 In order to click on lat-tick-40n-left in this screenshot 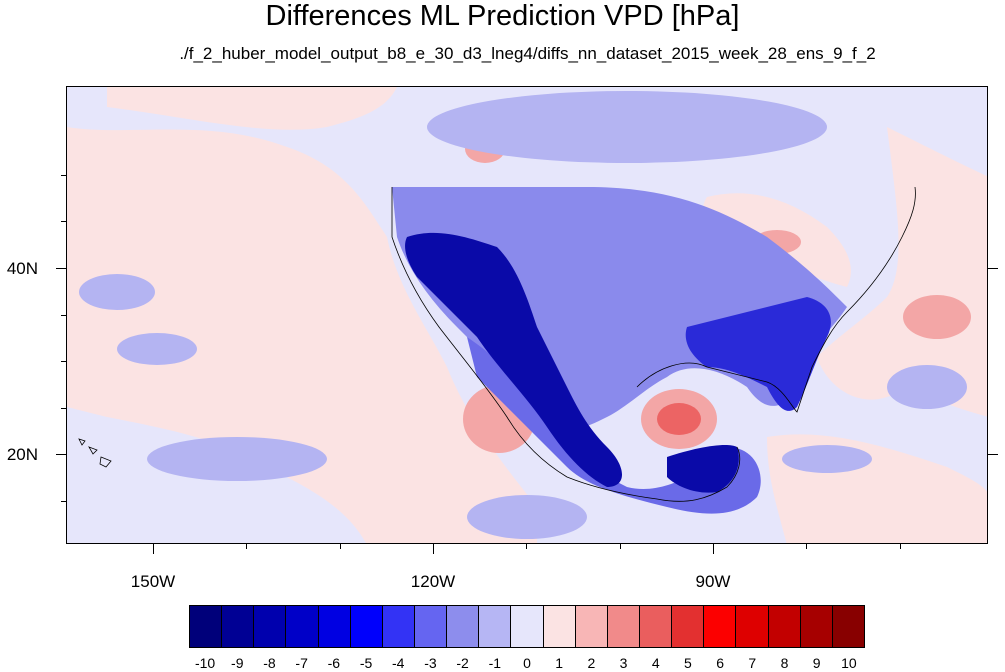, I will do `click(61, 268)`.